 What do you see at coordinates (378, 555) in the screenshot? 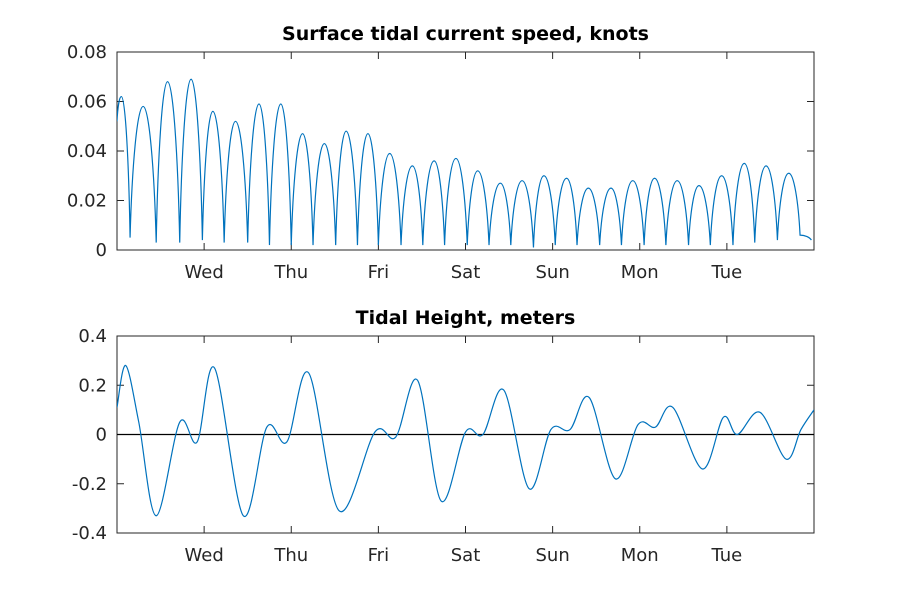
I see `height-xtick-label: Fri` at bounding box center [378, 555].